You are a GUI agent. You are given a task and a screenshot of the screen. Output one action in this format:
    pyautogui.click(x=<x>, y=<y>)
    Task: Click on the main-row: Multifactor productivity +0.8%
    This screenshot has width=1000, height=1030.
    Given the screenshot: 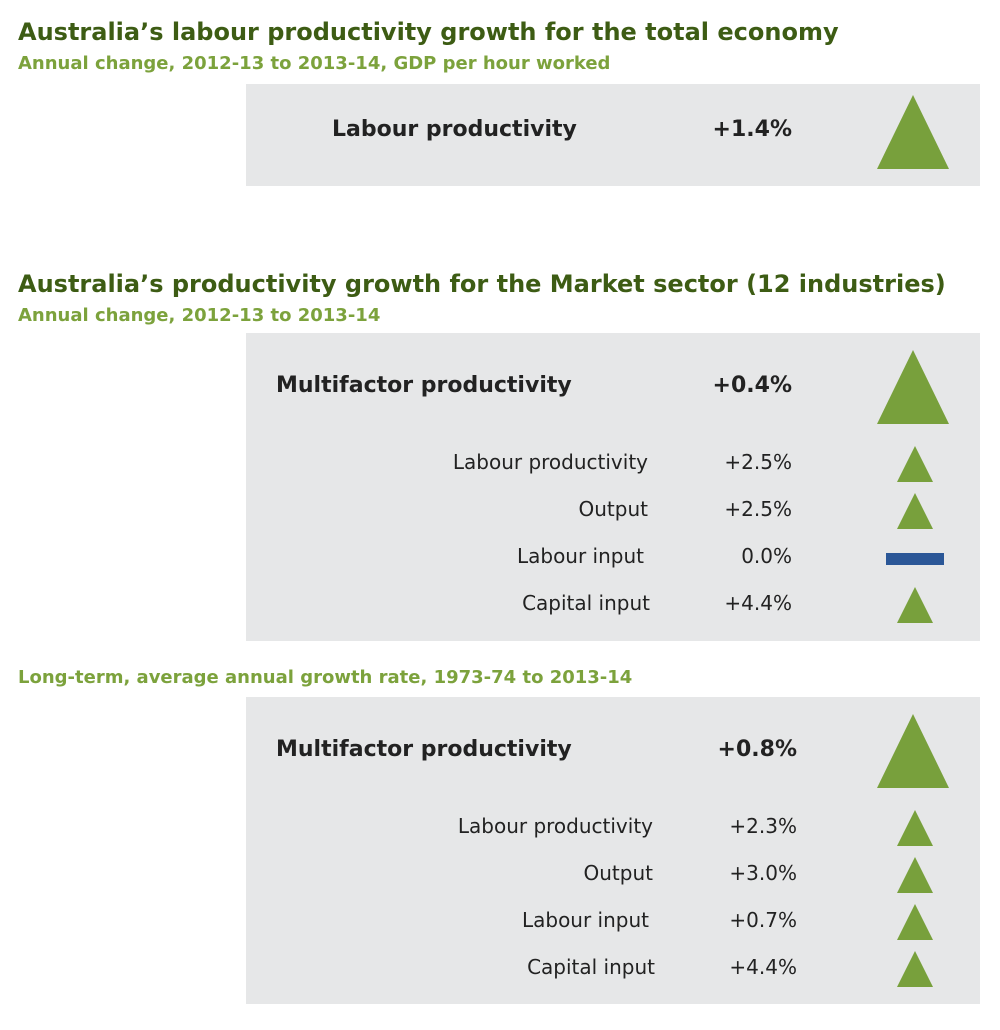 What is the action you would take?
    pyautogui.click(x=613, y=750)
    